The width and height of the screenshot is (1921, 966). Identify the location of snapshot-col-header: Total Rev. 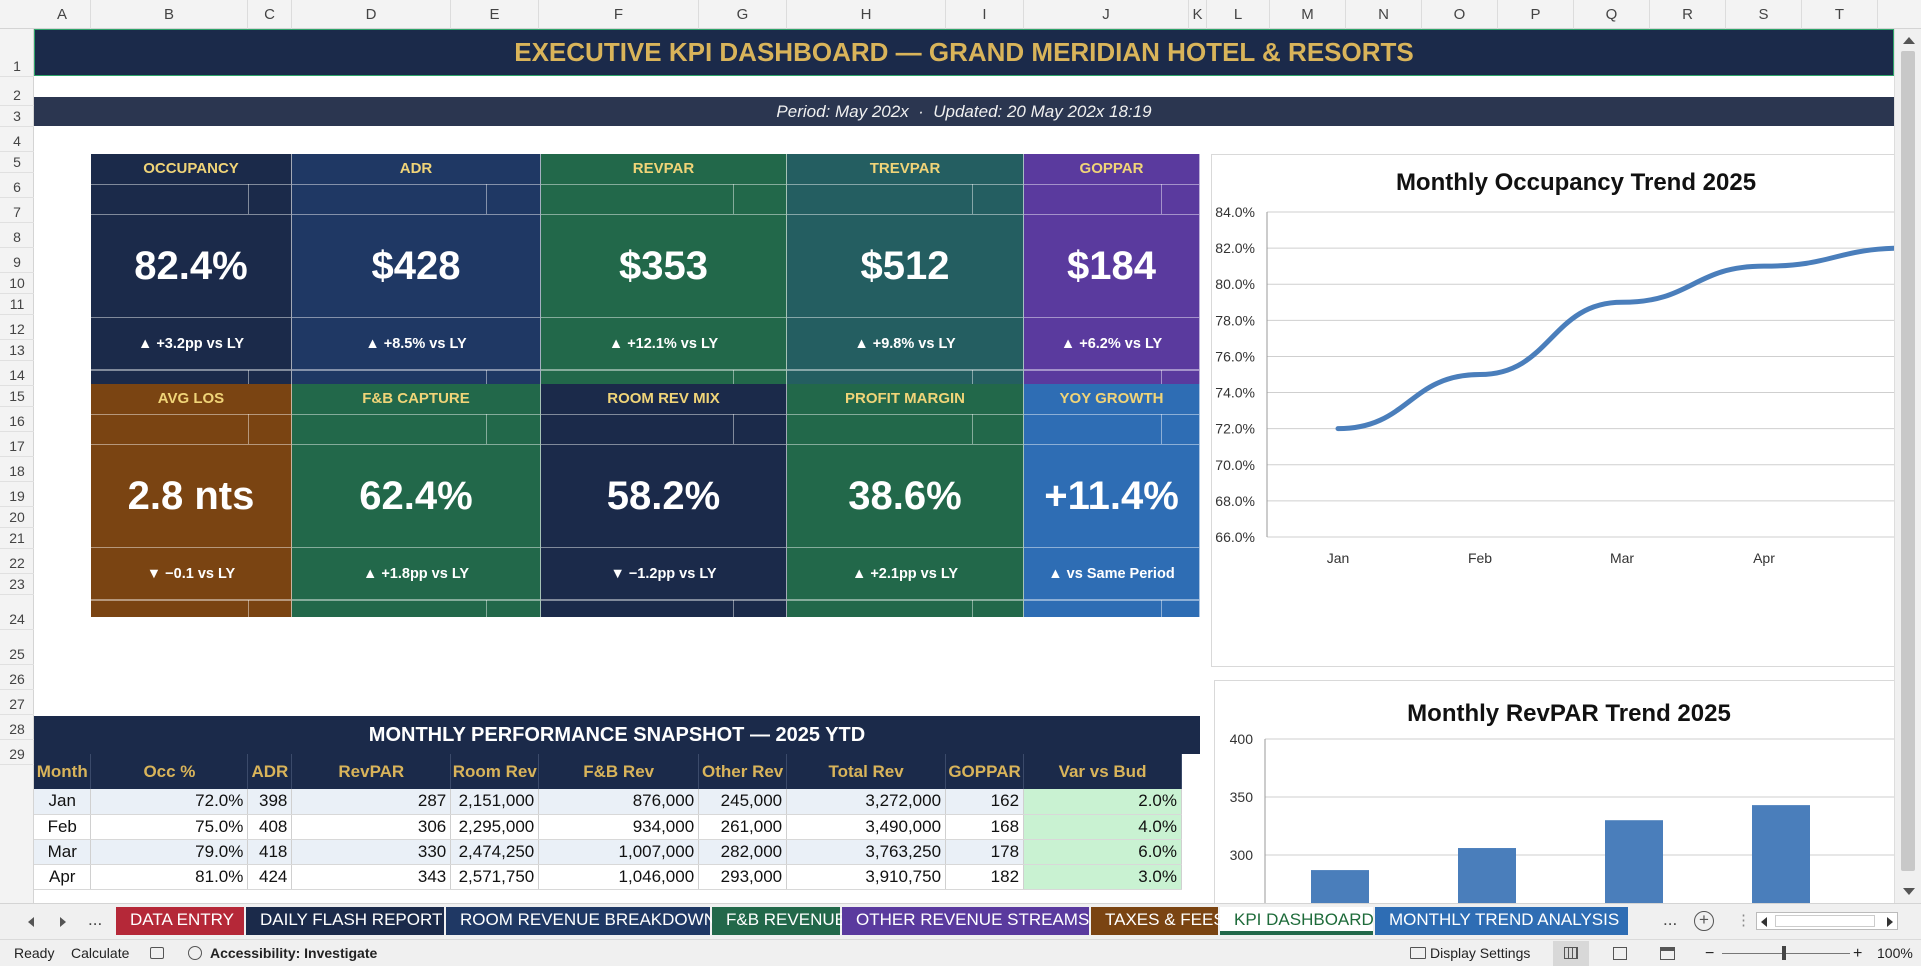
(866, 771).